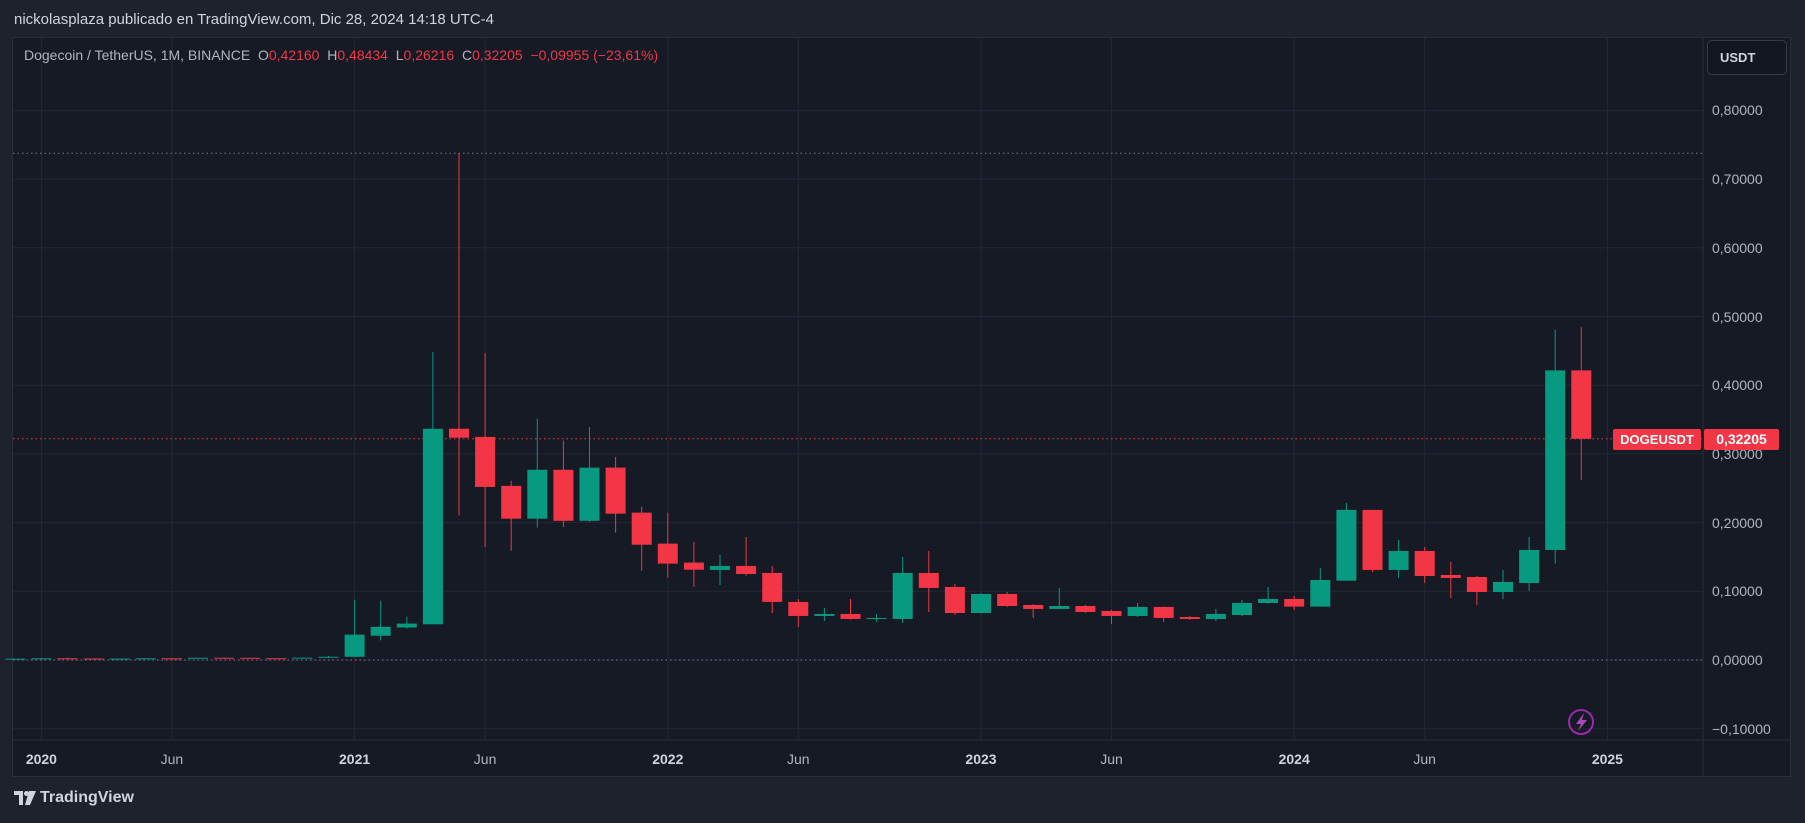 This screenshot has height=823, width=1805. Describe the element at coordinates (1737, 110) in the screenshot. I see `price-tick-label: 0,80000` at that location.